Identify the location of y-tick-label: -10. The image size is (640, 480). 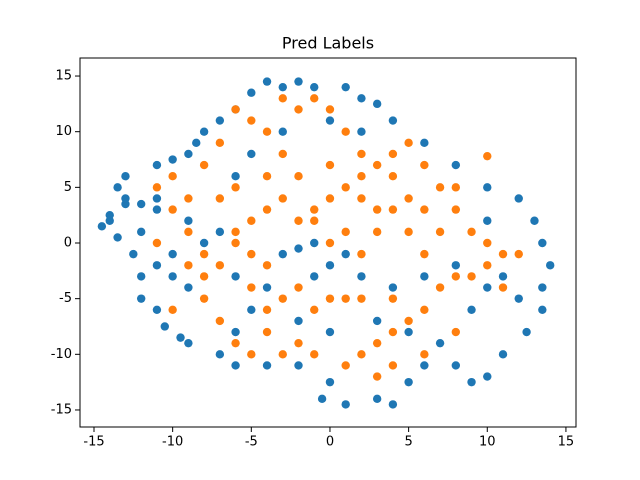
(61, 354).